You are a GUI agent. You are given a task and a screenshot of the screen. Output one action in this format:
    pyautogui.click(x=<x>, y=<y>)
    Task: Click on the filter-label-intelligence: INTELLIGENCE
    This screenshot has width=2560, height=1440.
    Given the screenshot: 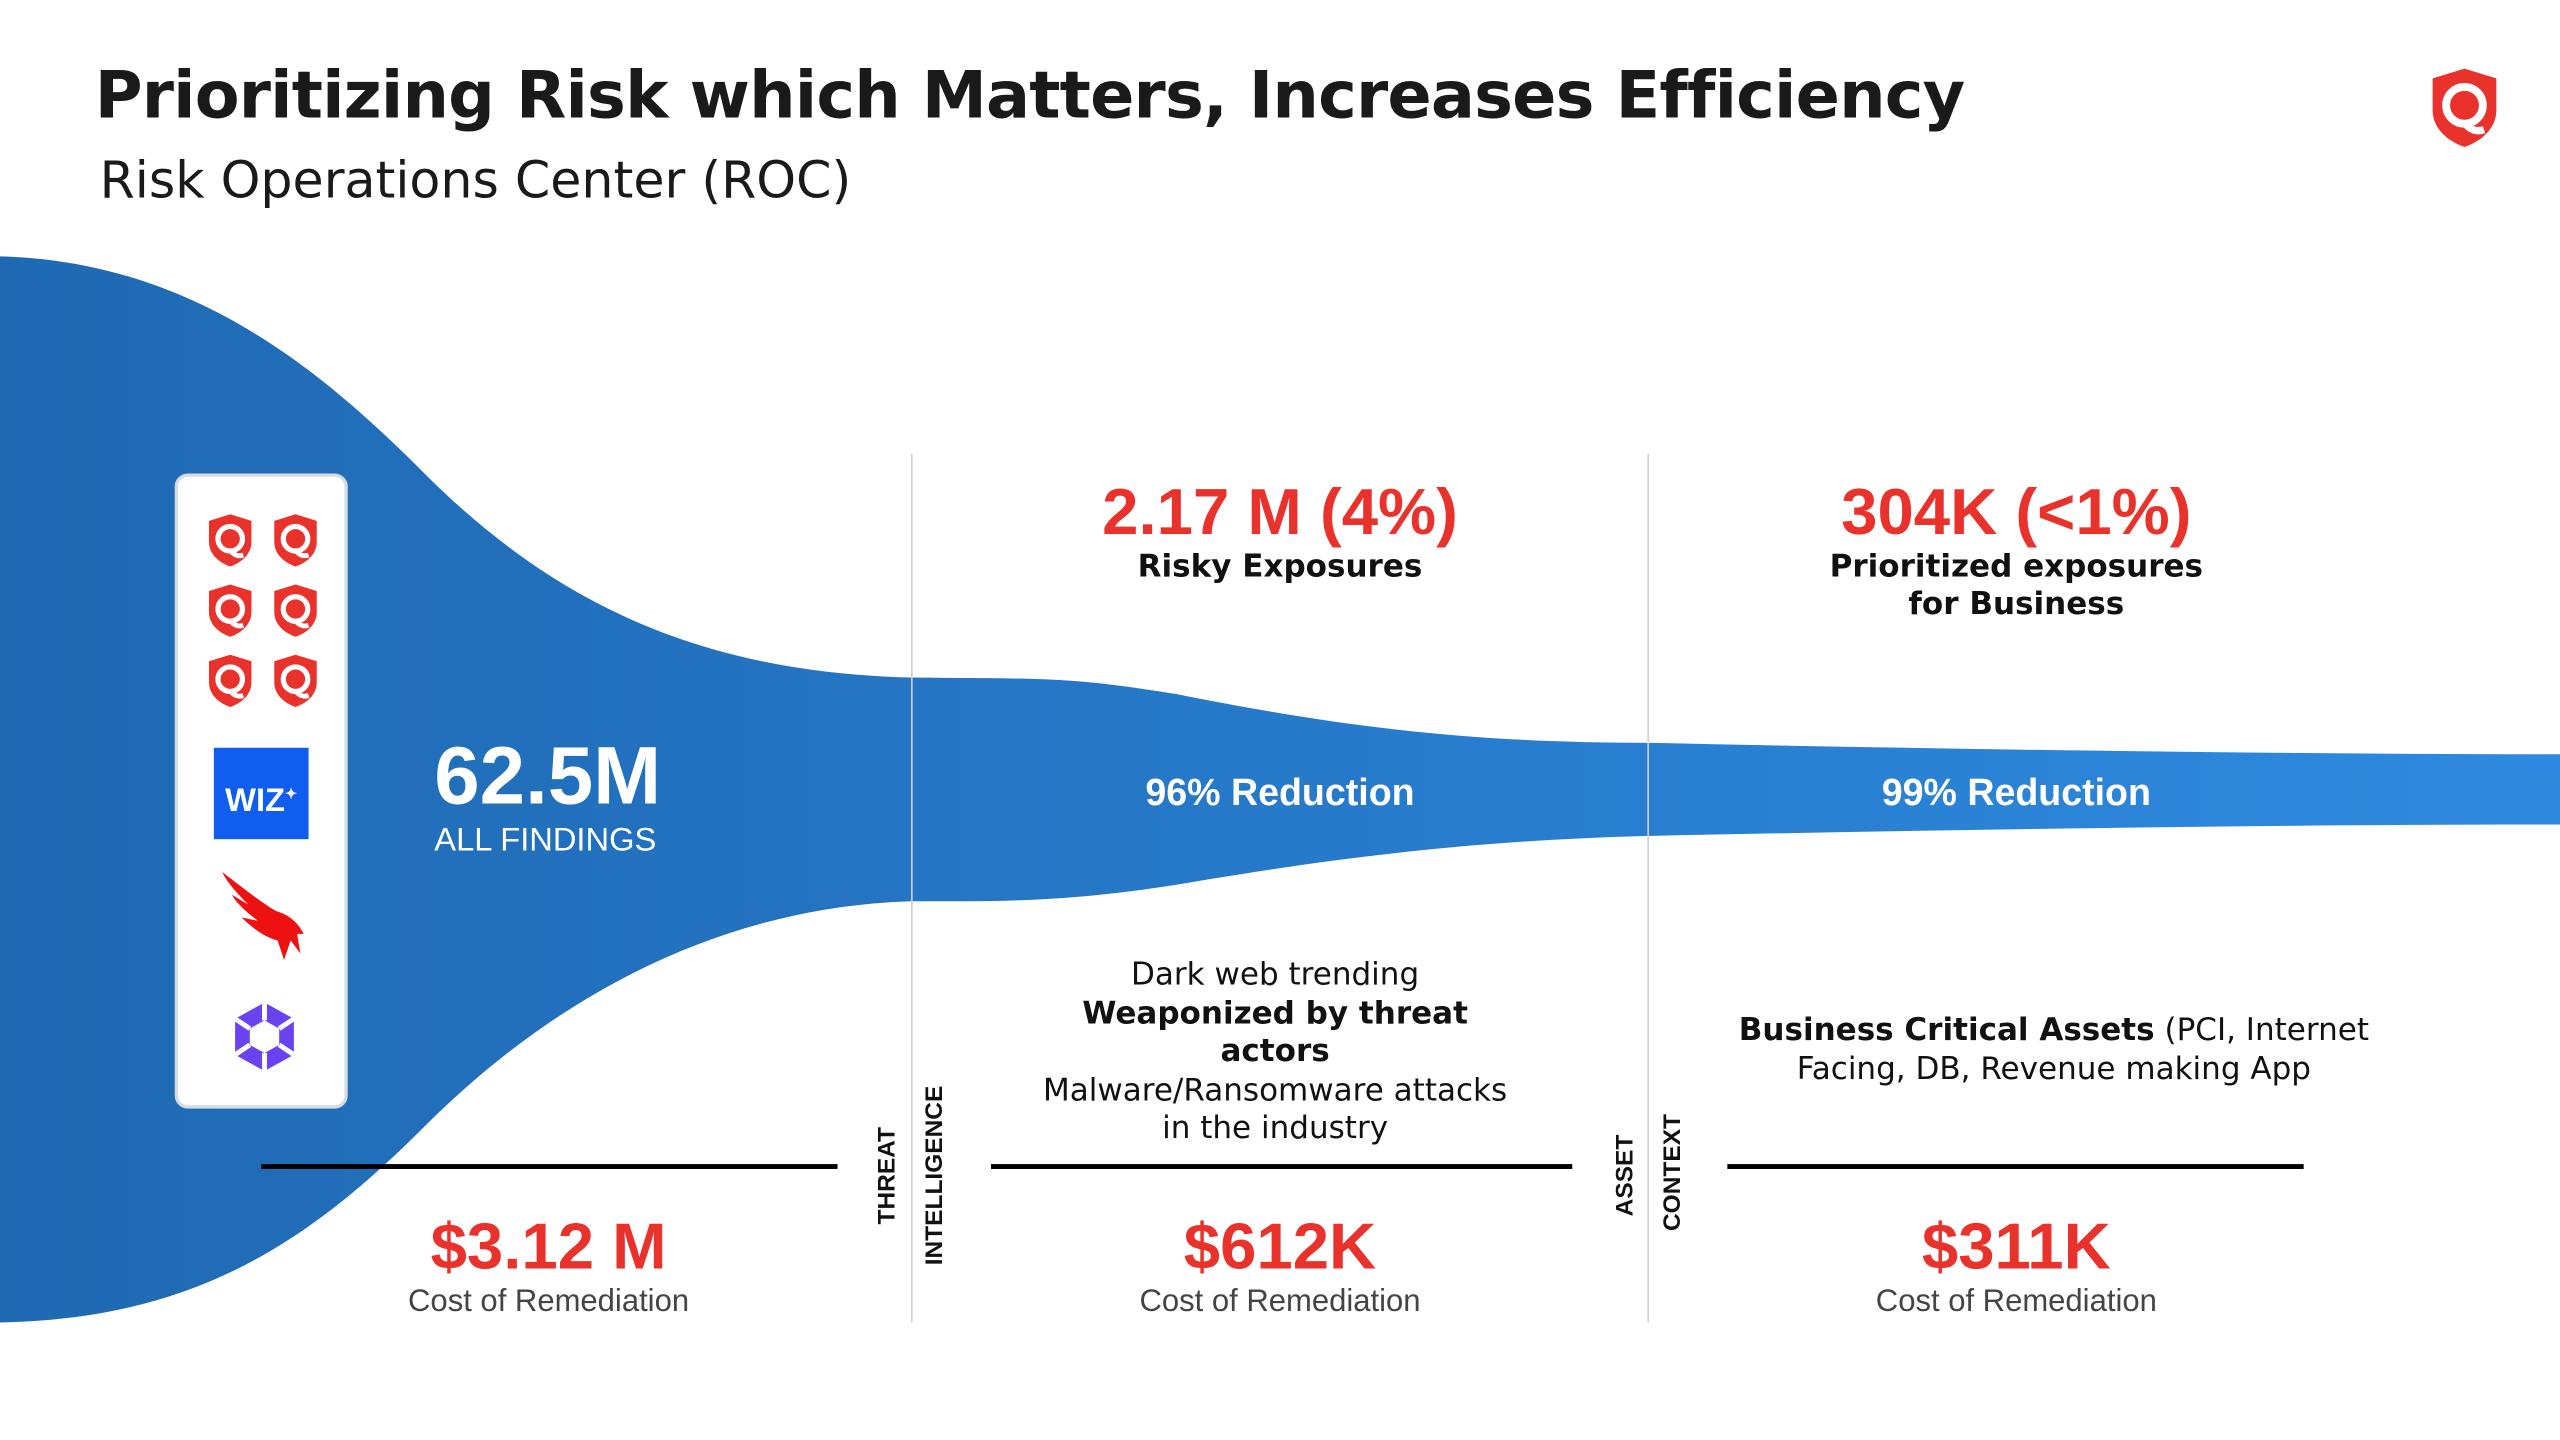 What is the action you would take?
    pyautogui.click(x=934, y=1175)
    